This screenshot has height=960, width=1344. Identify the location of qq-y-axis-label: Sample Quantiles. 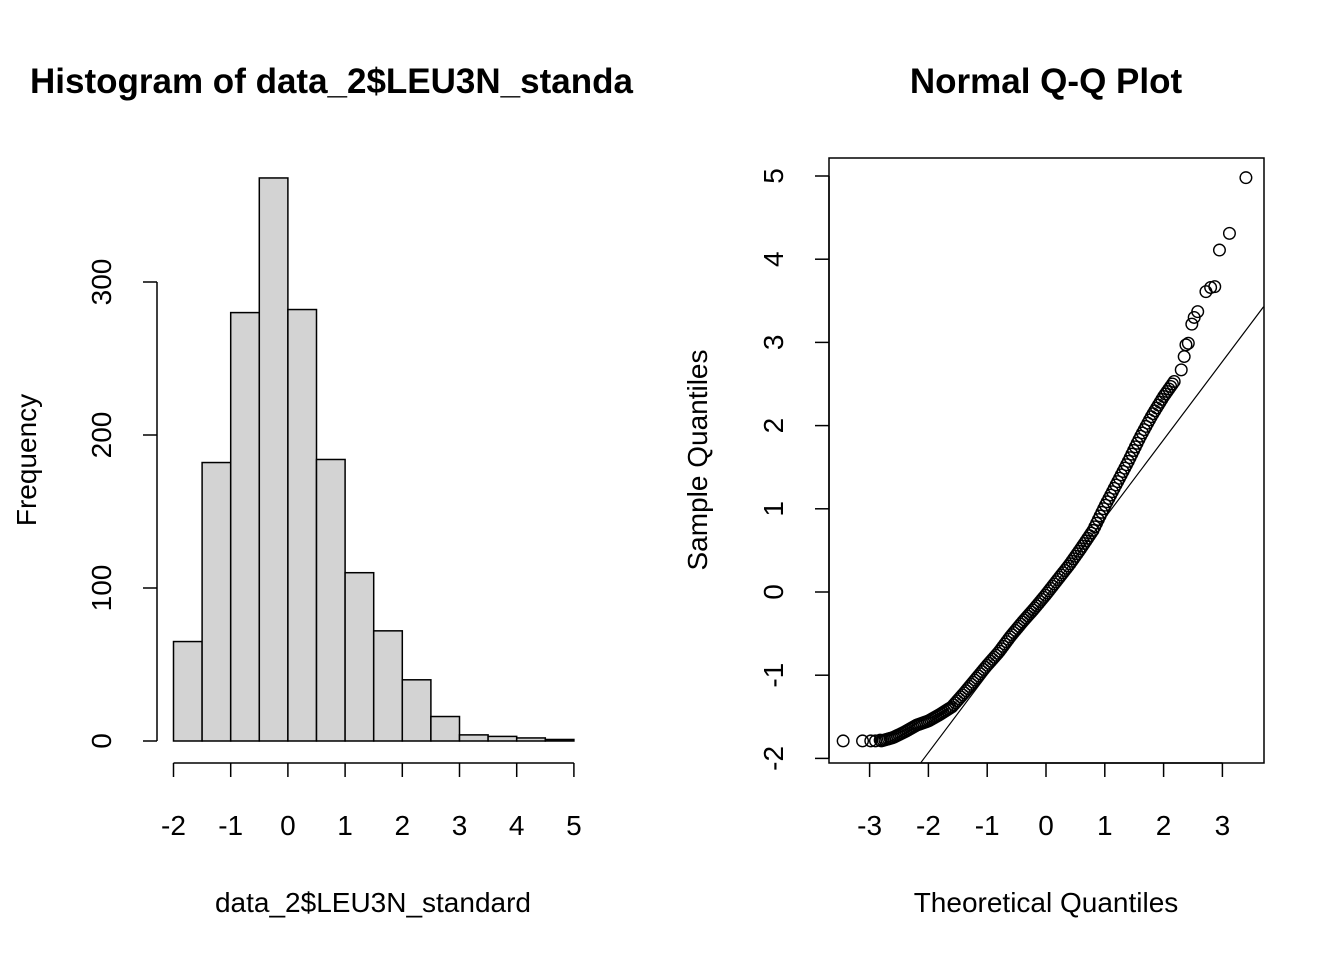
(697, 459).